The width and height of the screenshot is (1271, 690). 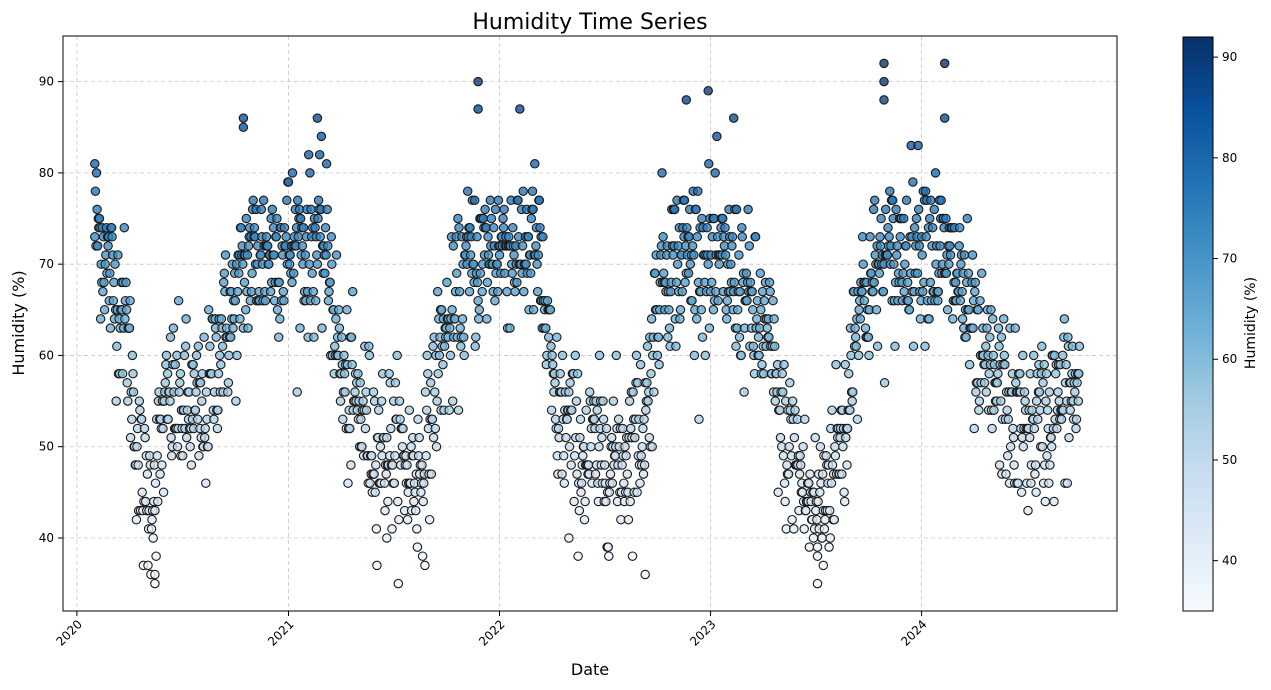 I want to click on colorbar-tick-label: 50, so click(x=1229, y=460).